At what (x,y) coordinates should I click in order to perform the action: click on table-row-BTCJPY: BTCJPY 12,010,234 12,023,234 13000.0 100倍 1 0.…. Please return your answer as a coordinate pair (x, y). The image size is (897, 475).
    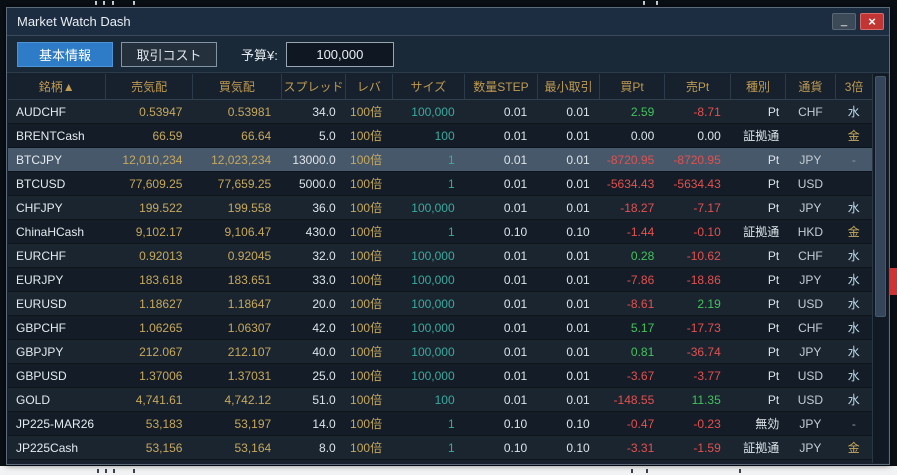
    Looking at the image, I should click on (440, 159).